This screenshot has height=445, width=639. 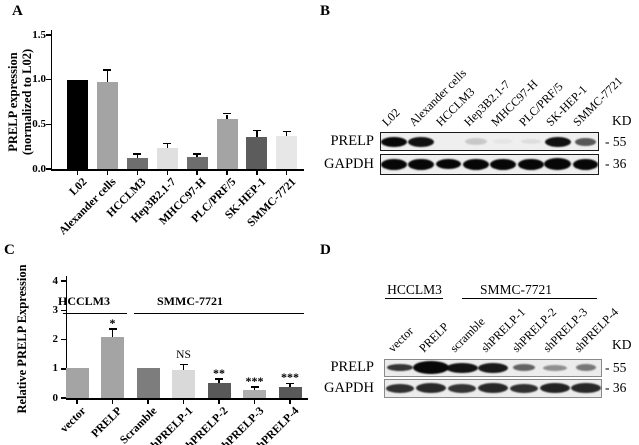 What do you see at coordinates (186, 399) in the screenshot?
I see `panel-c-x-axis` at bounding box center [186, 399].